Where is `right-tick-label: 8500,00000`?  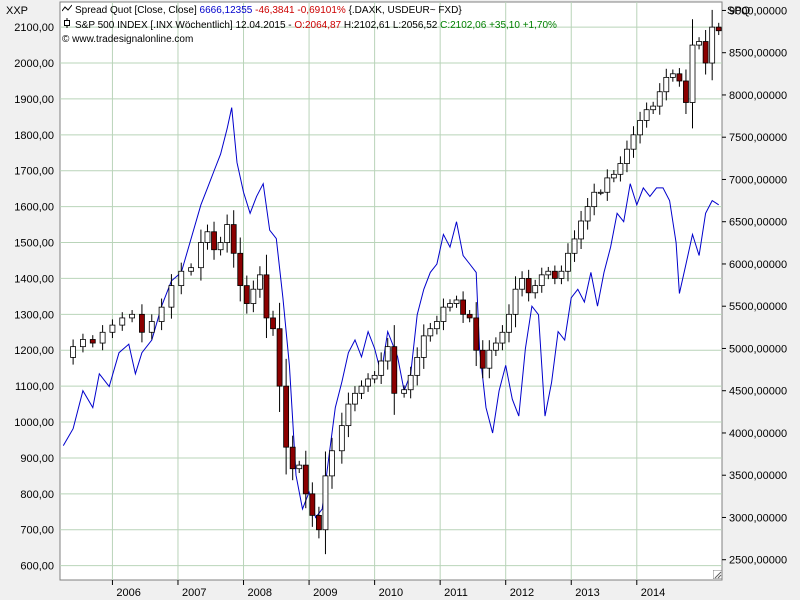
right-tick-label: 8500,00000 is located at coordinates (758, 54).